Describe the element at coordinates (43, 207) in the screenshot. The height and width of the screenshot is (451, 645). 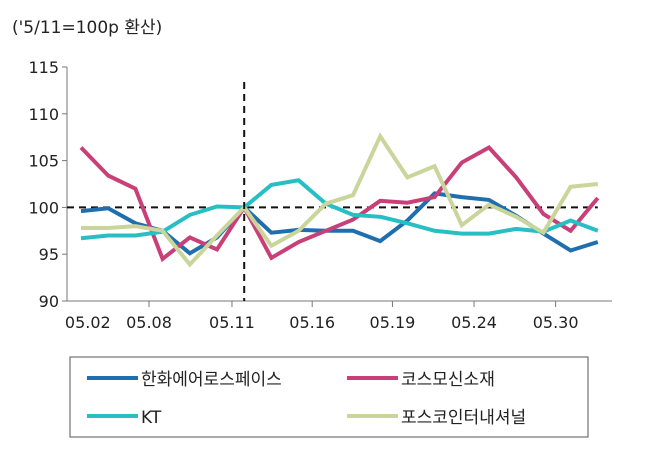
I see `y-tick-label: 100` at that location.